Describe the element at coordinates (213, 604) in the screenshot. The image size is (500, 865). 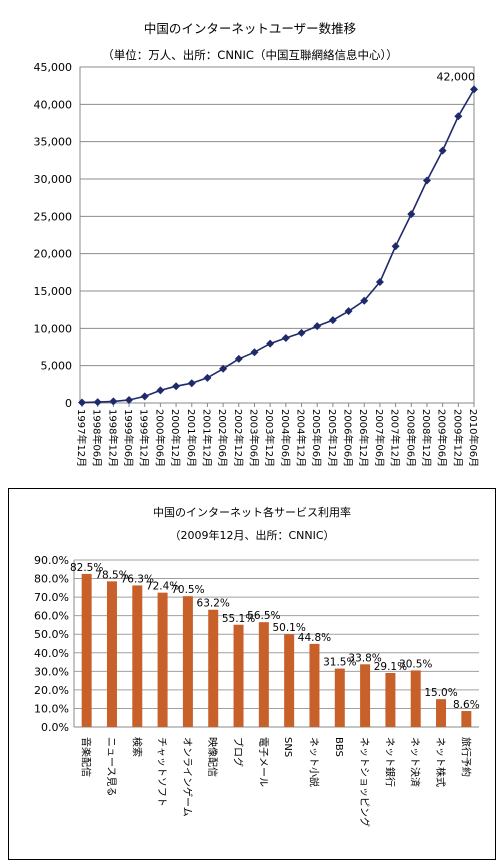
I see `data-label: 63.2%` at that location.